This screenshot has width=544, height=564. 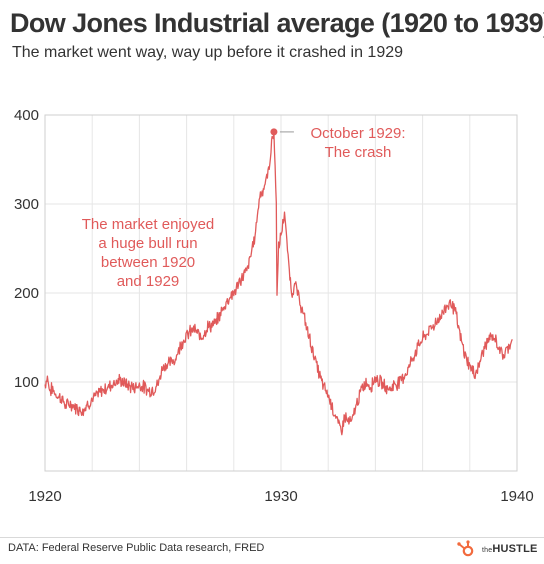 I want to click on x-tick-label: 1930, so click(x=280, y=496).